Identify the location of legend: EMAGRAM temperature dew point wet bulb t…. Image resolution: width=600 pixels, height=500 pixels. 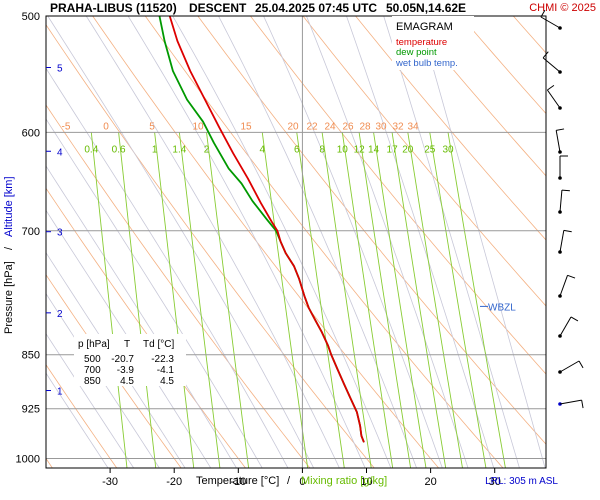
(433, 43).